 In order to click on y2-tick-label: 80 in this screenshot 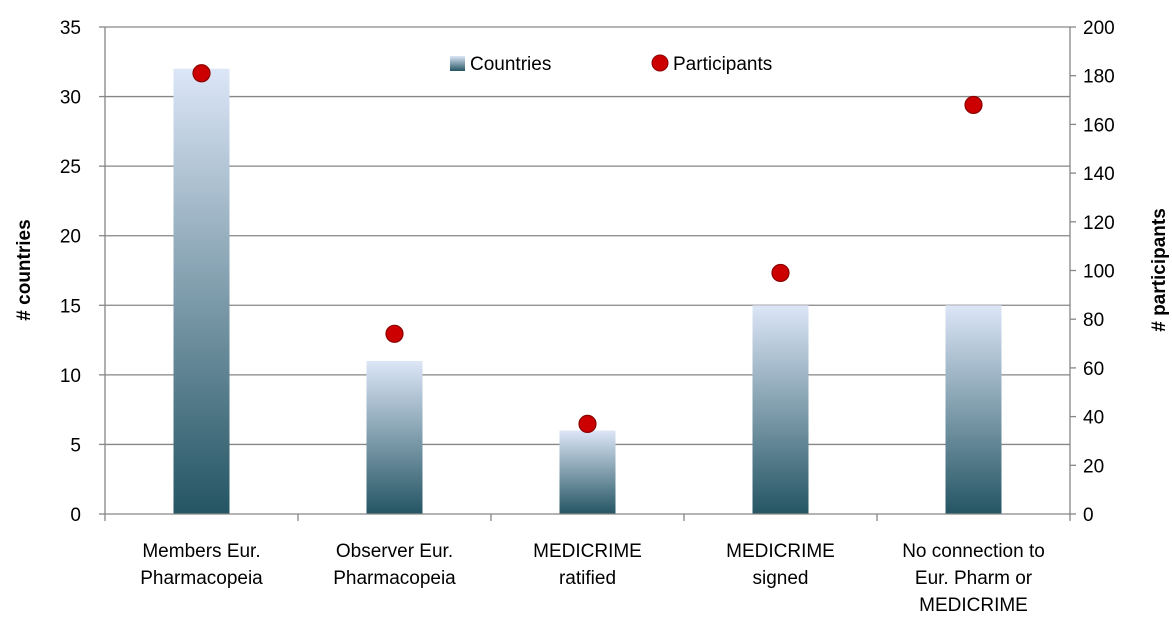, I will do `click(1093, 320)`.